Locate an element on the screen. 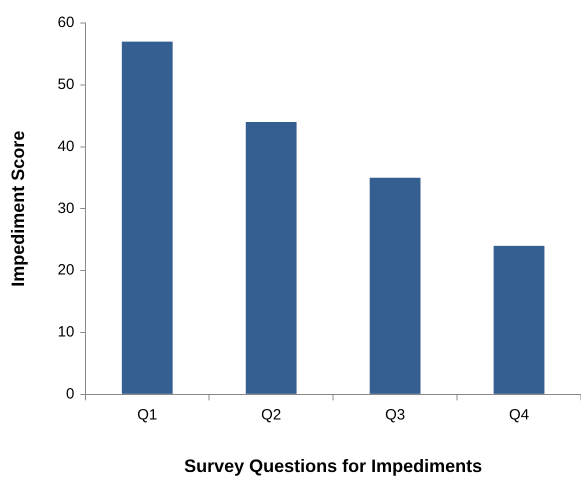 The image size is (581, 481). x-tick-label: Q1 is located at coordinates (147, 415).